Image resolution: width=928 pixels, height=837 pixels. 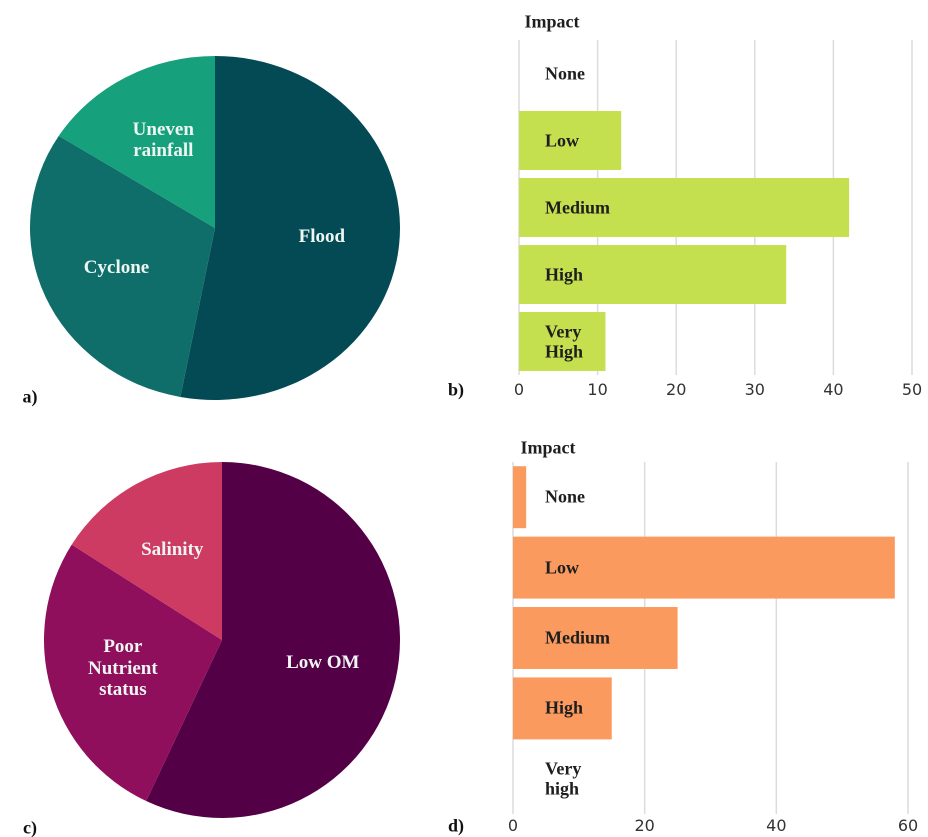 What do you see at coordinates (456, 825) in the screenshot?
I see `panel-label: d)` at bounding box center [456, 825].